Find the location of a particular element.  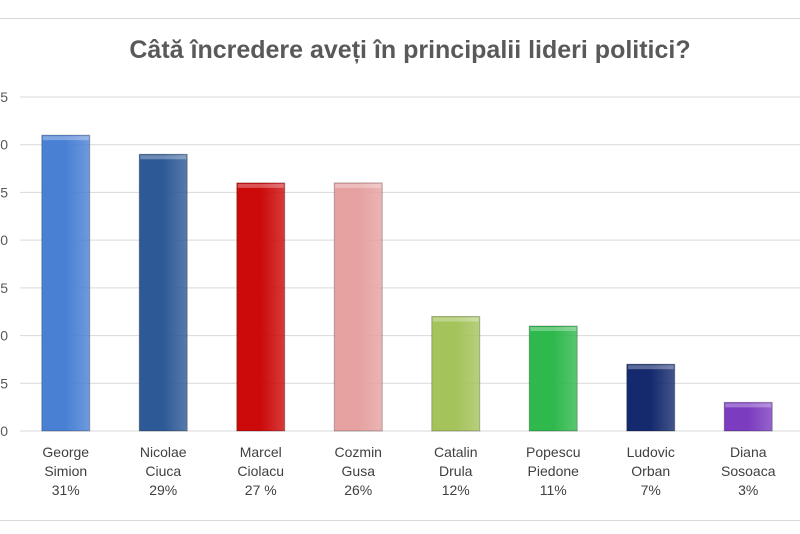

y-tick-label: 20 is located at coordinates (4, 240).